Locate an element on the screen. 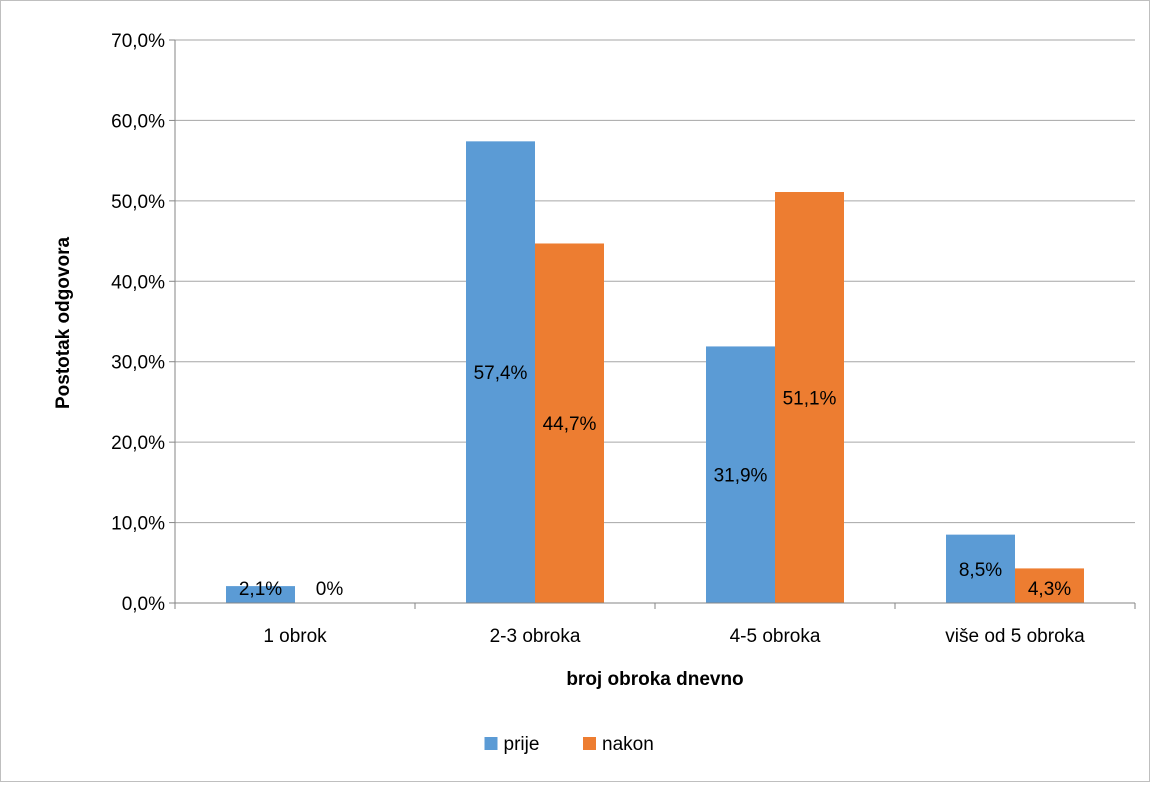 This screenshot has height=786, width=1150. legend-swatch-nakon is located at coordinates (589, 743).